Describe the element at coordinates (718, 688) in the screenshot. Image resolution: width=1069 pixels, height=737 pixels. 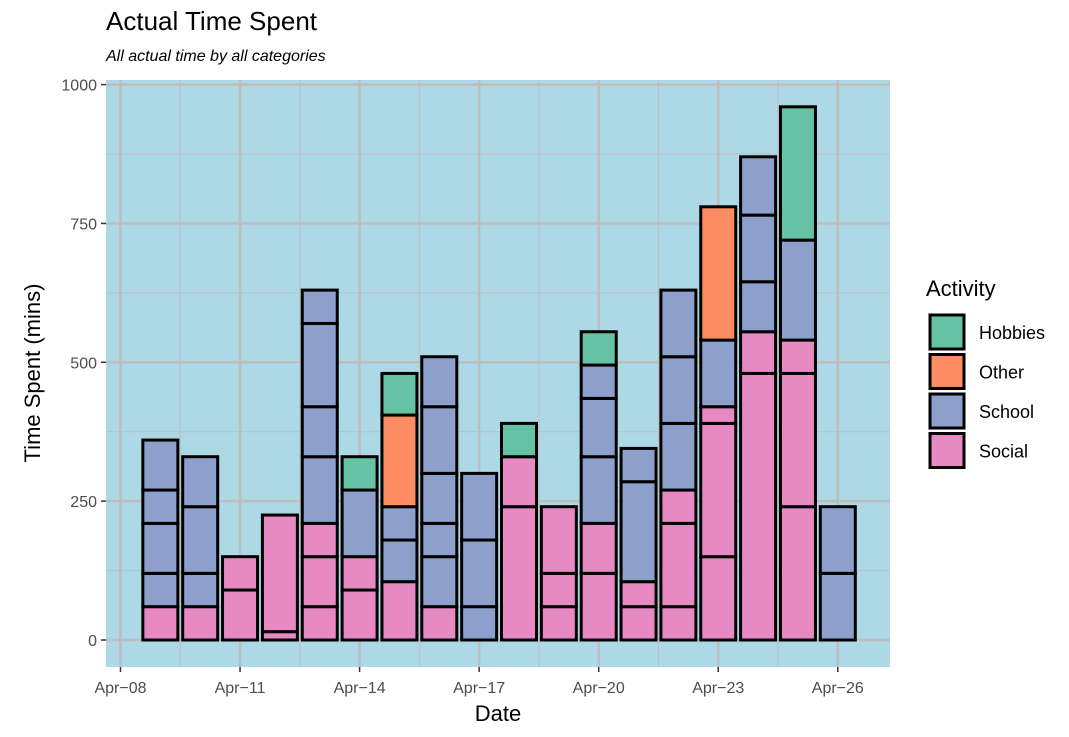
I see `x-tick-label: Apr−23` at that location.